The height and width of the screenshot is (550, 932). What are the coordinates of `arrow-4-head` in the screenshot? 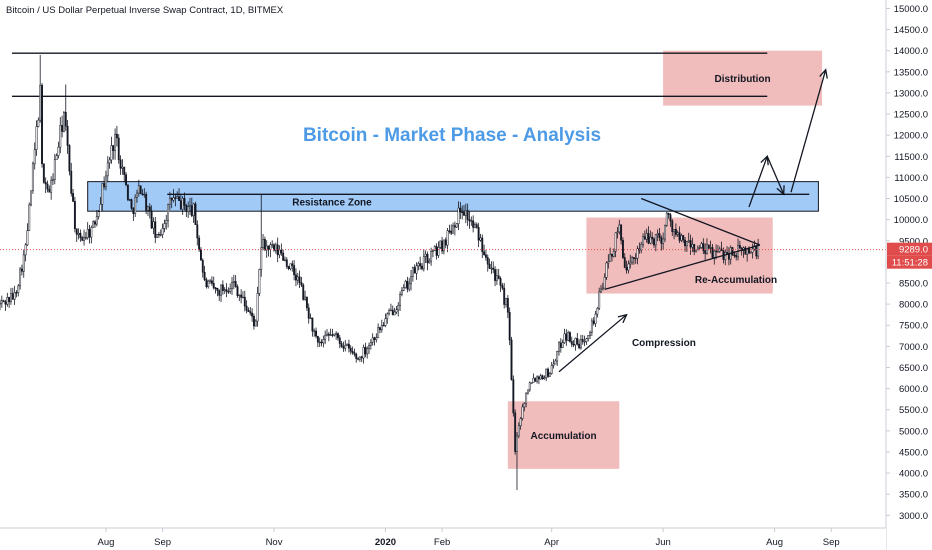 It's located at (823, 73).